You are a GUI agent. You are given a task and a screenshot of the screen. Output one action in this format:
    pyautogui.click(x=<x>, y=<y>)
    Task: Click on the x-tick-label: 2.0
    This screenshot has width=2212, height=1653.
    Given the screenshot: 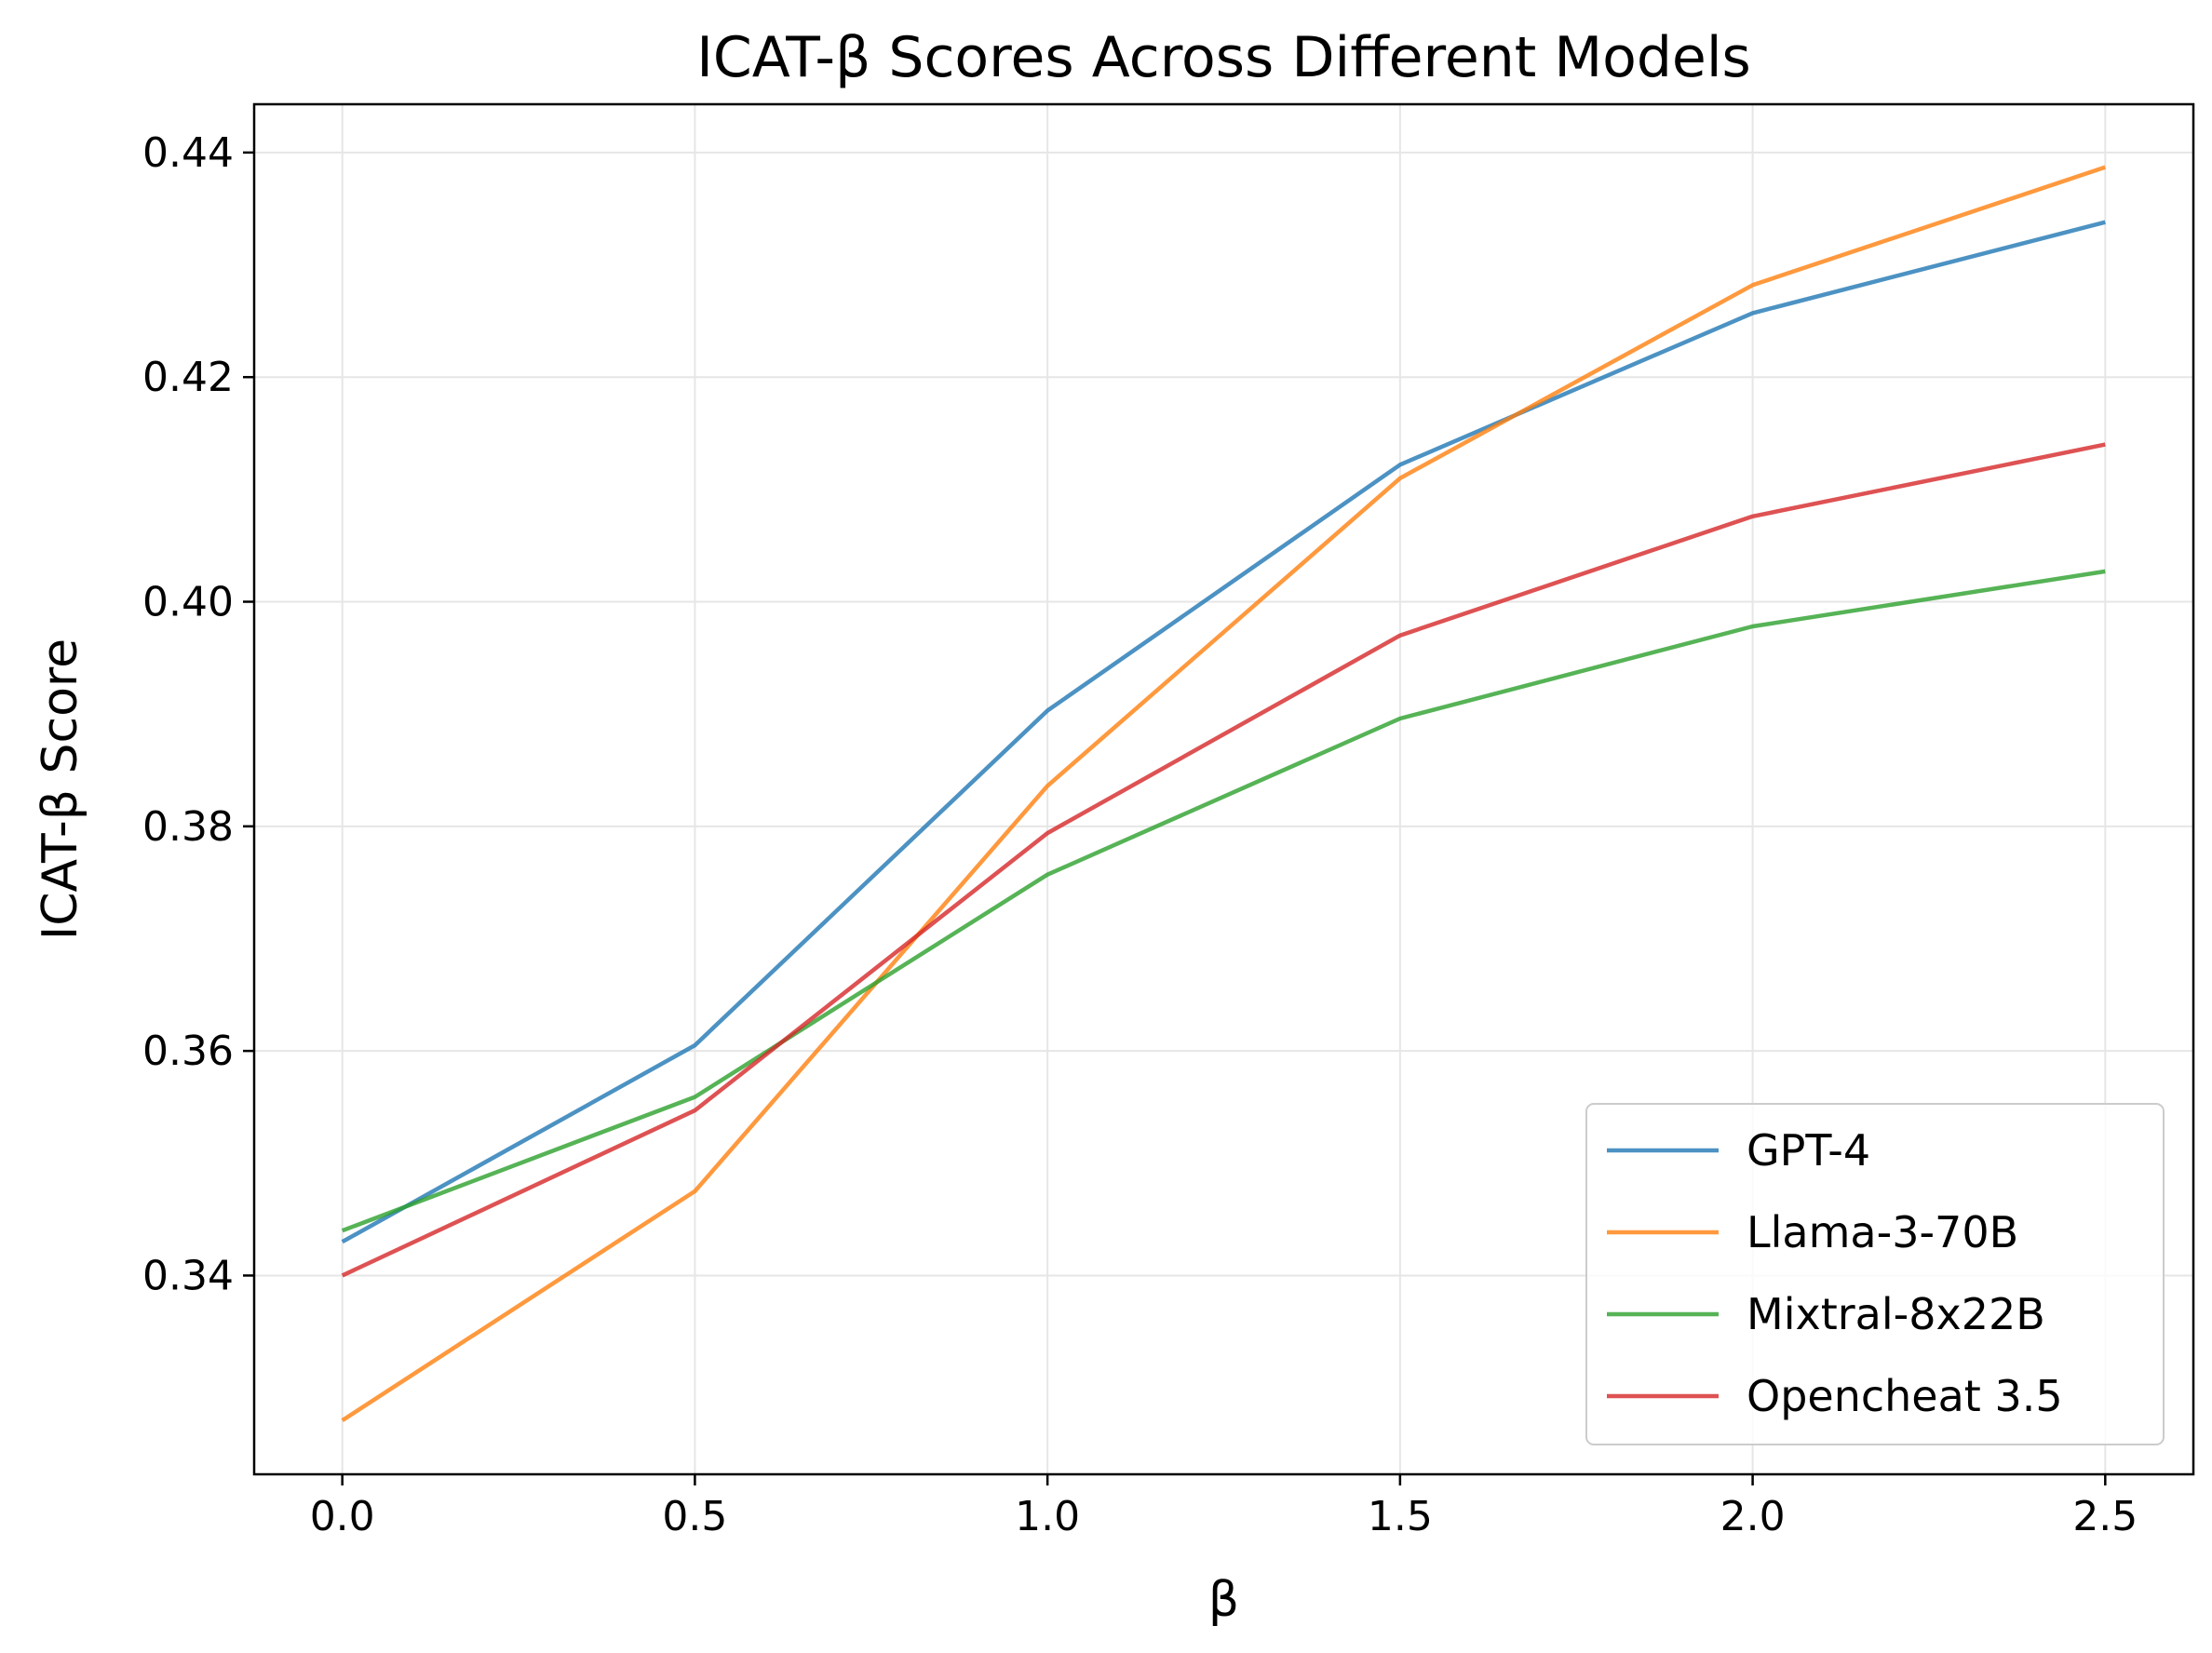 What is the action you would take?
    pyautogui.click(x=1753, y=1516)
    